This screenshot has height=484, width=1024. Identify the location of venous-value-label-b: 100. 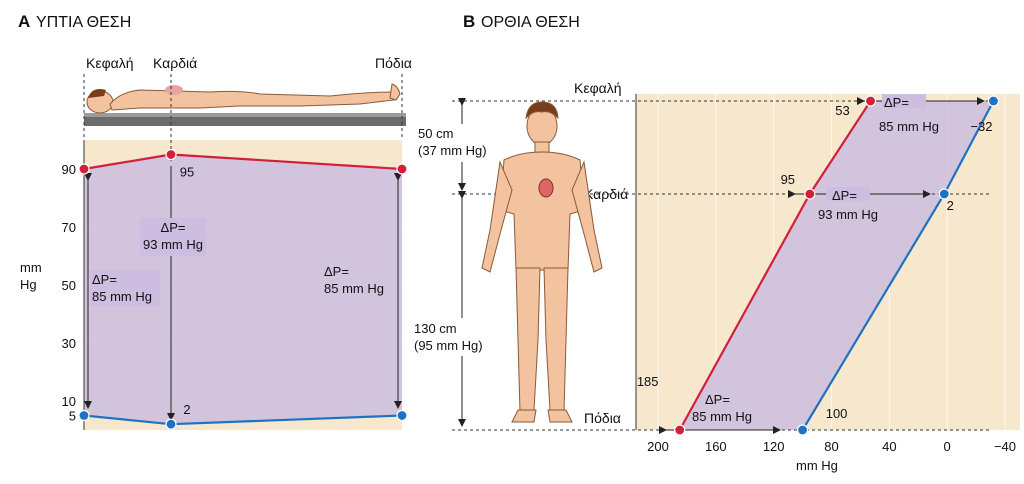
(837, 413).